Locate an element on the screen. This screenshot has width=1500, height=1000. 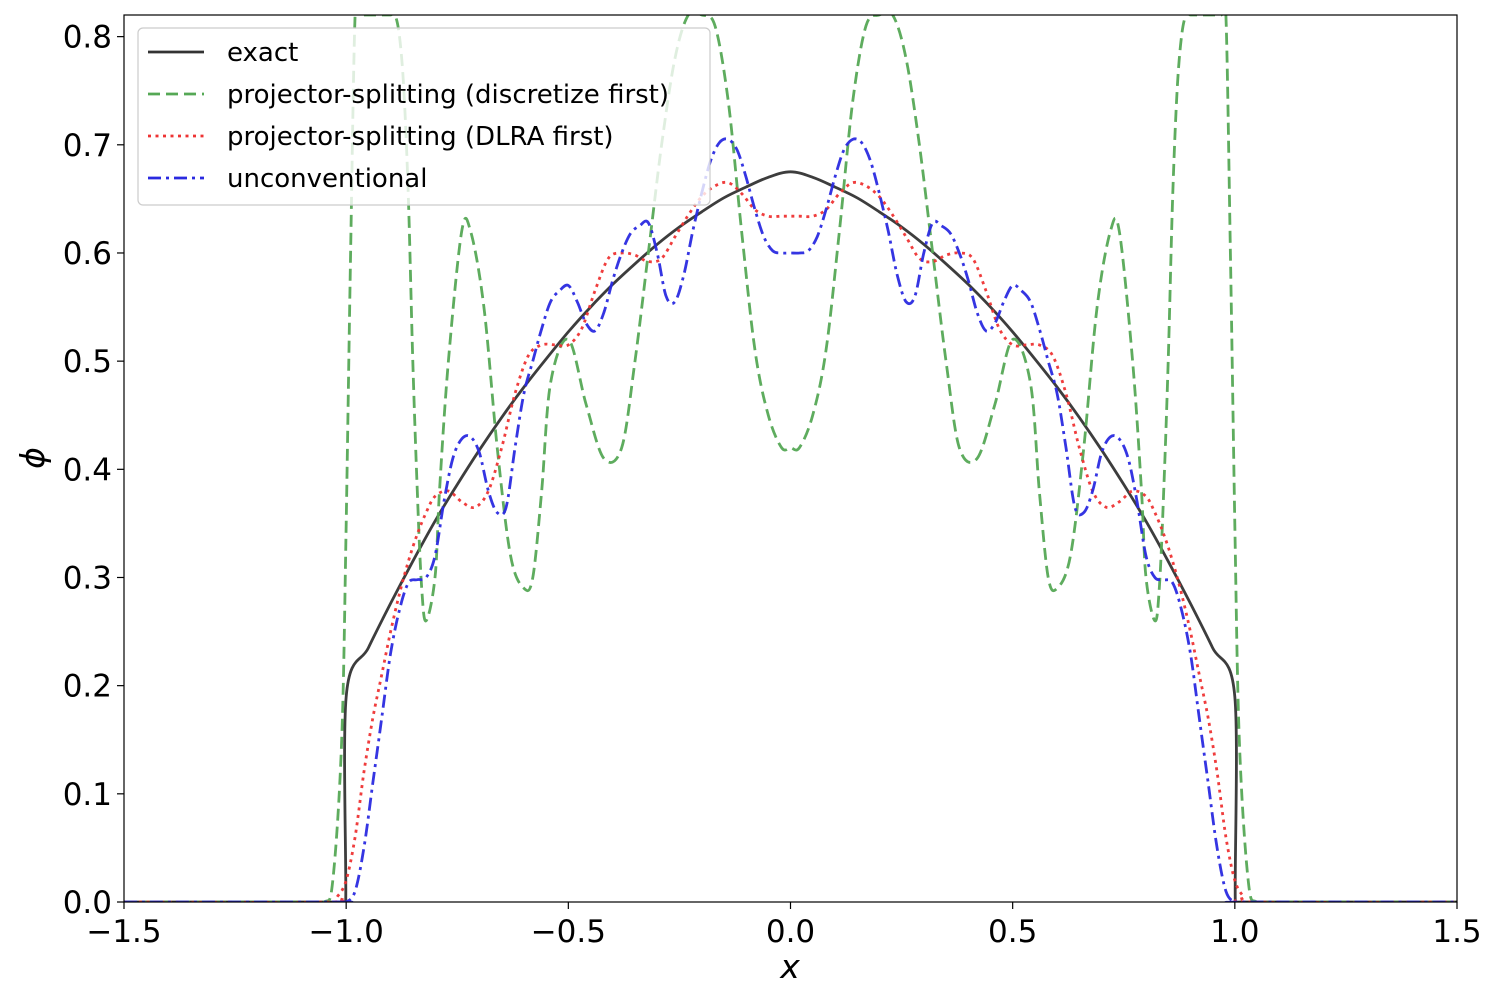
legend-box is located at coordinates (424, 116).